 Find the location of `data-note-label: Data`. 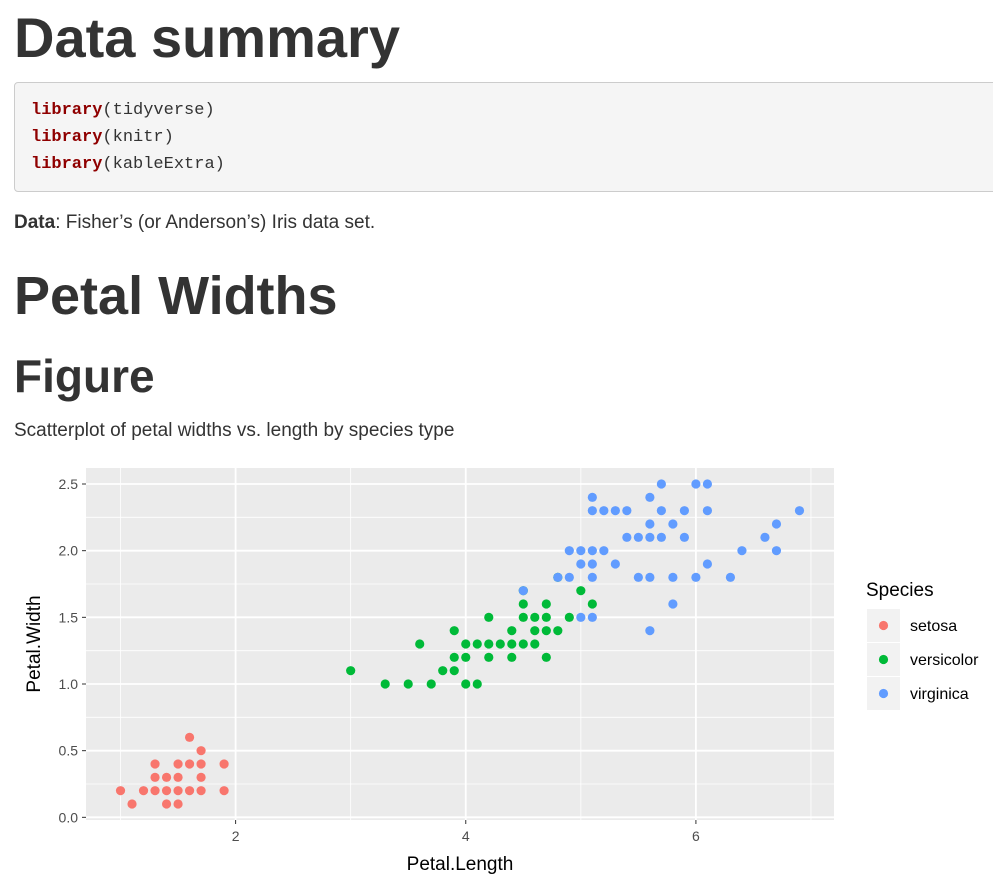

data-note-label: Data is located at coordinates (35, 222).